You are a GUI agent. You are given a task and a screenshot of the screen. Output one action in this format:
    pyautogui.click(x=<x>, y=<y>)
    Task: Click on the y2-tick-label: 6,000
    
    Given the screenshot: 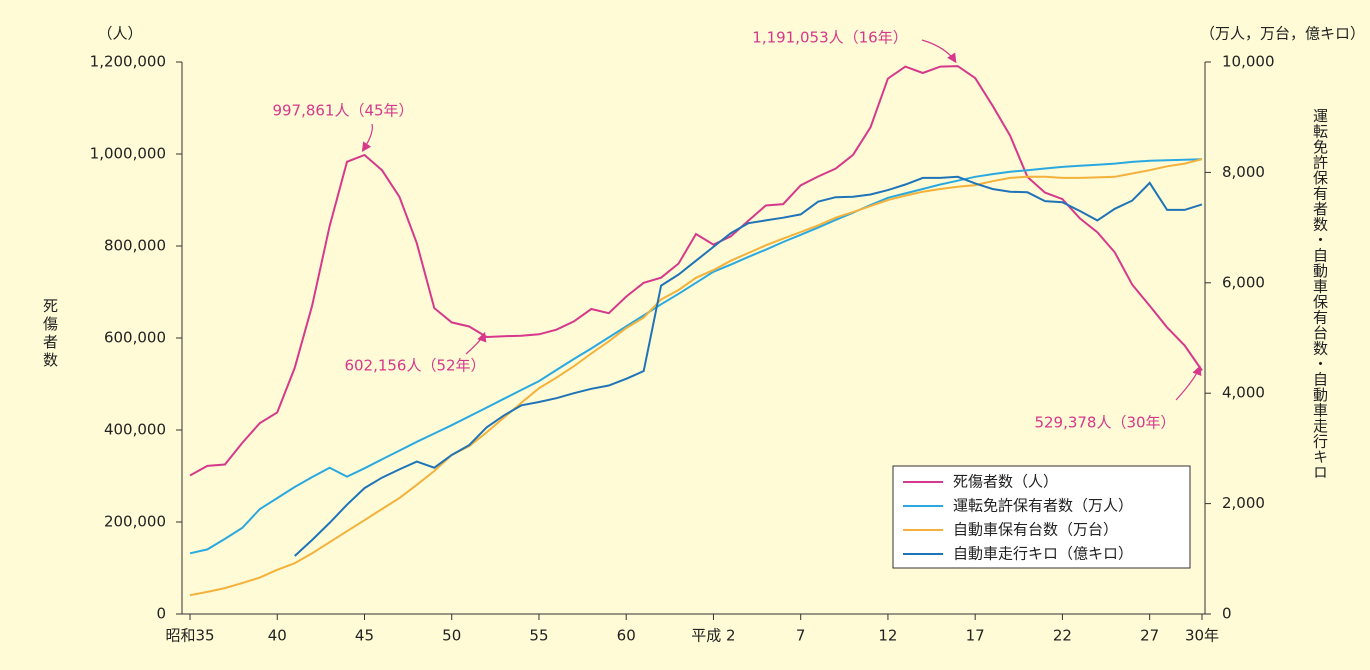 What is the action you would take?
    pyautogui.click(x=1243, y=282)
    